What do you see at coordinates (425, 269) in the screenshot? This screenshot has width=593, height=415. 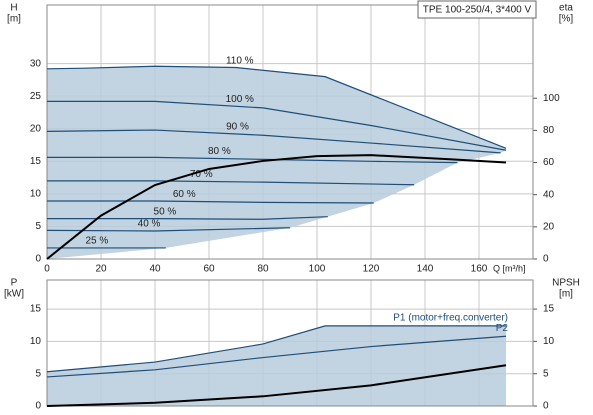 I see `x-tick-label: 140` at bounding box center [425, 269].